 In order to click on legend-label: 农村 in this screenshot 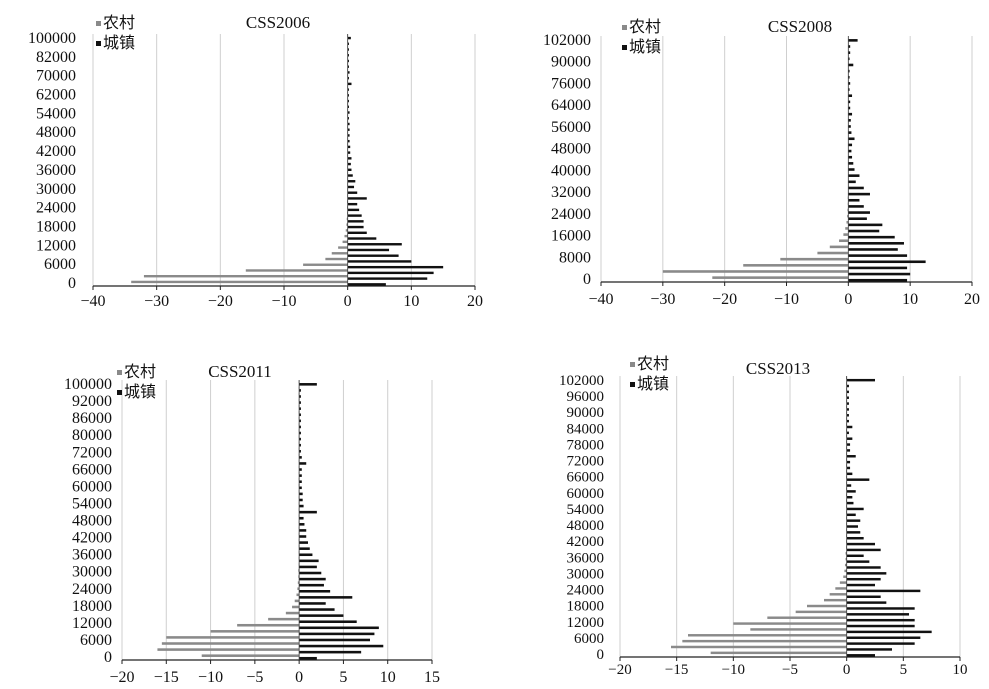, I will do `click(653, 363)`.